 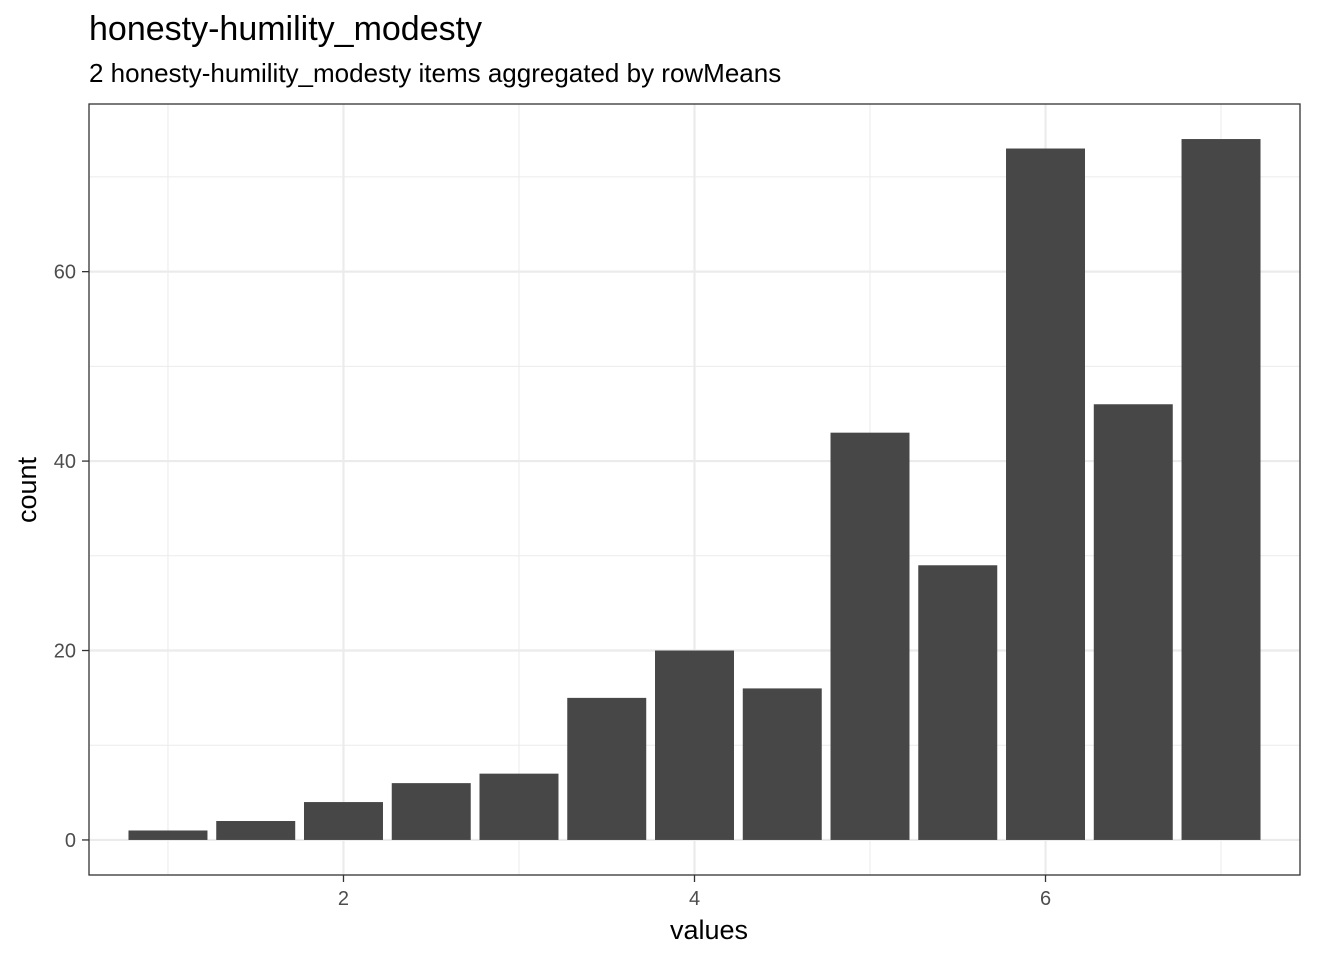 I want to click on y-tick-label: 40, so click(x=65, y=462).